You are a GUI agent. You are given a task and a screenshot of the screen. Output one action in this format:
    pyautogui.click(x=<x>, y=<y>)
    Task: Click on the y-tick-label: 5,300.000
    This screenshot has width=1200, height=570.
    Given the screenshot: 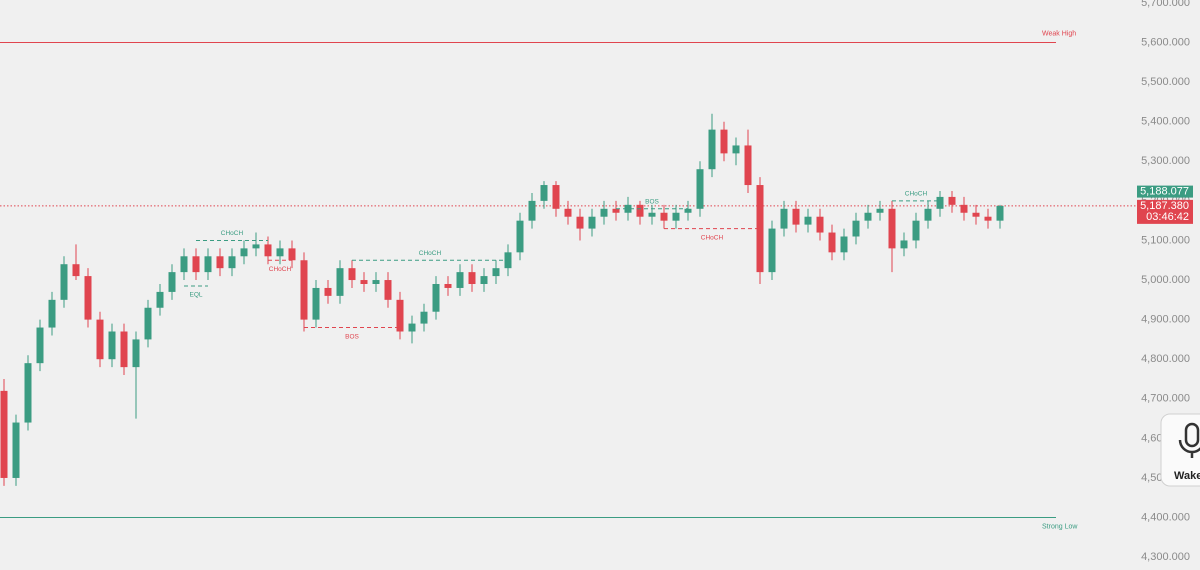 What is the action you would take?
    pyautogui.click(x=1165, y=161)
    